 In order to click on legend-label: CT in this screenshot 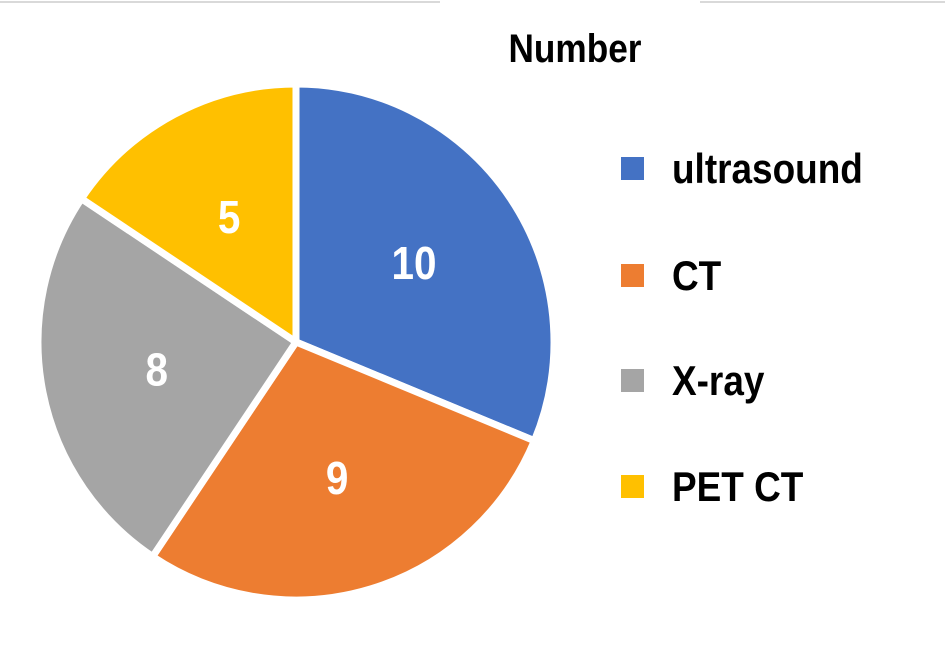, I will do `click(696, 276)`.